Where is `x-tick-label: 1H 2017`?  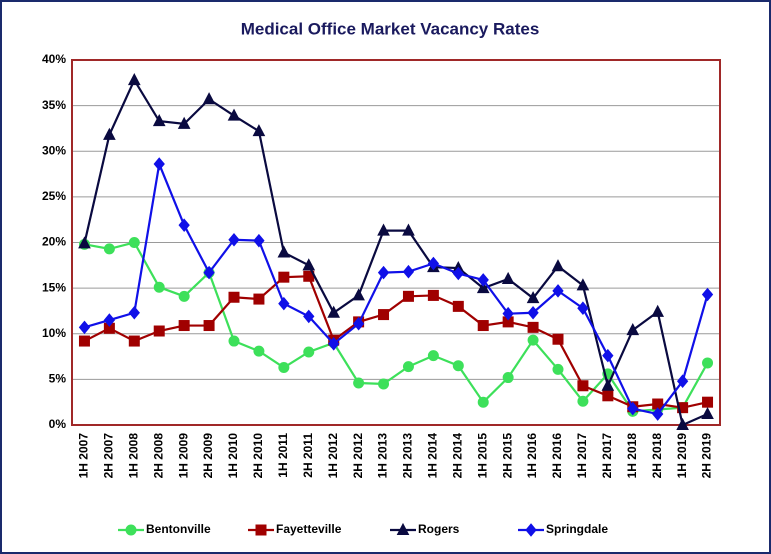
x-tick-label: 1H 2017 is located at coordinates (582, 456).